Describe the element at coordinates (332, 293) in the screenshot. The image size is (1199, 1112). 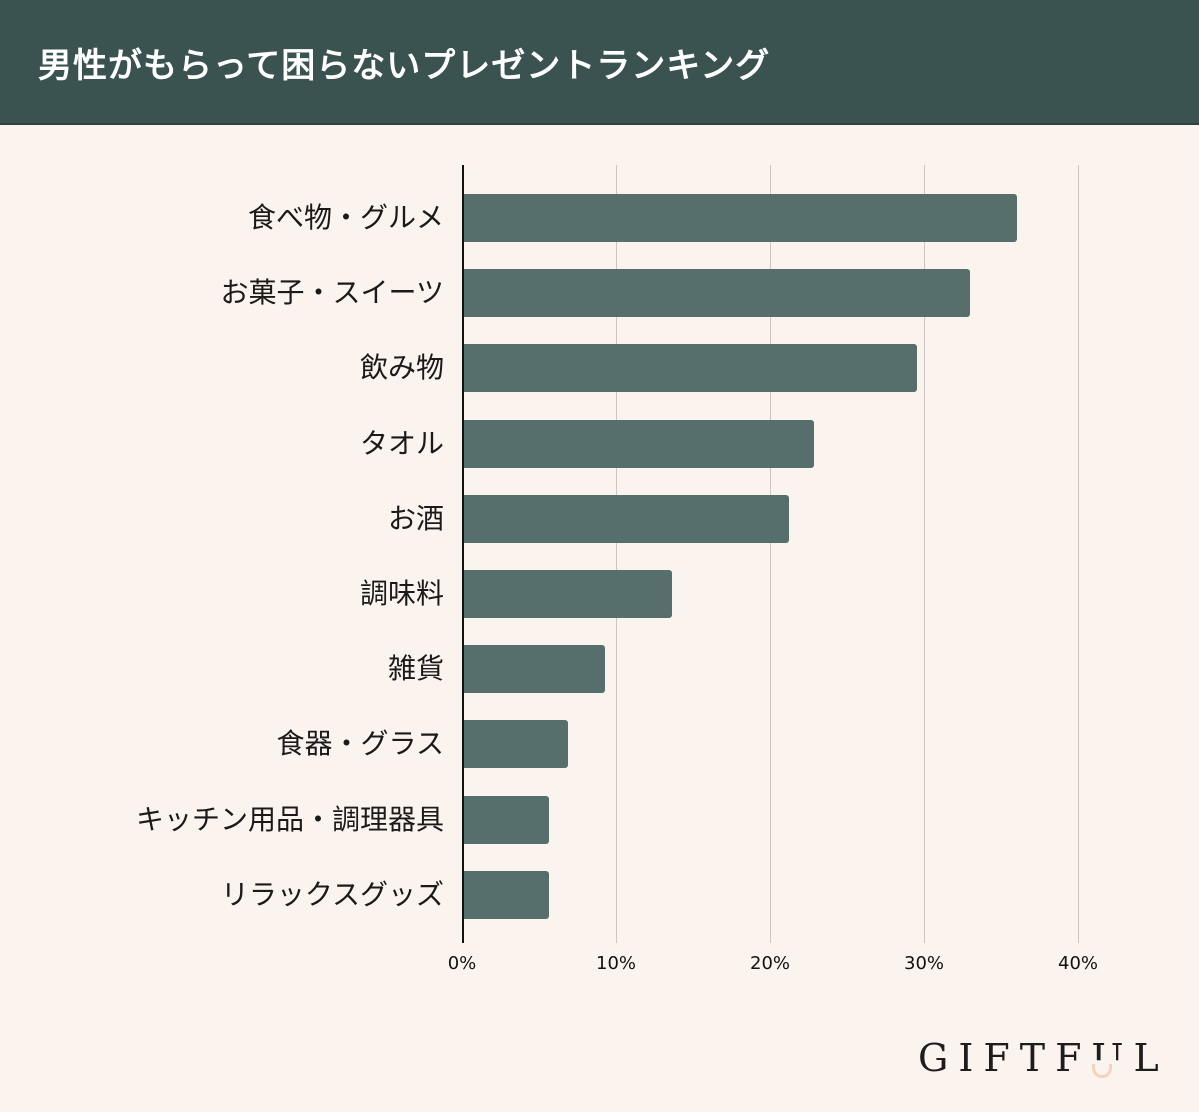
I see `category-label: お菓子・スイーツ` at that location.